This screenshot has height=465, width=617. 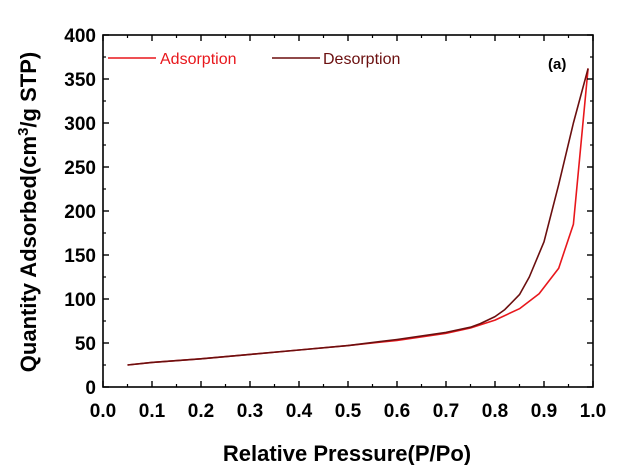 What do you see at coordinates (495, 411) in the screenshot?
I see `x-tick-label: 0.8` at bounding box center [495, 411].